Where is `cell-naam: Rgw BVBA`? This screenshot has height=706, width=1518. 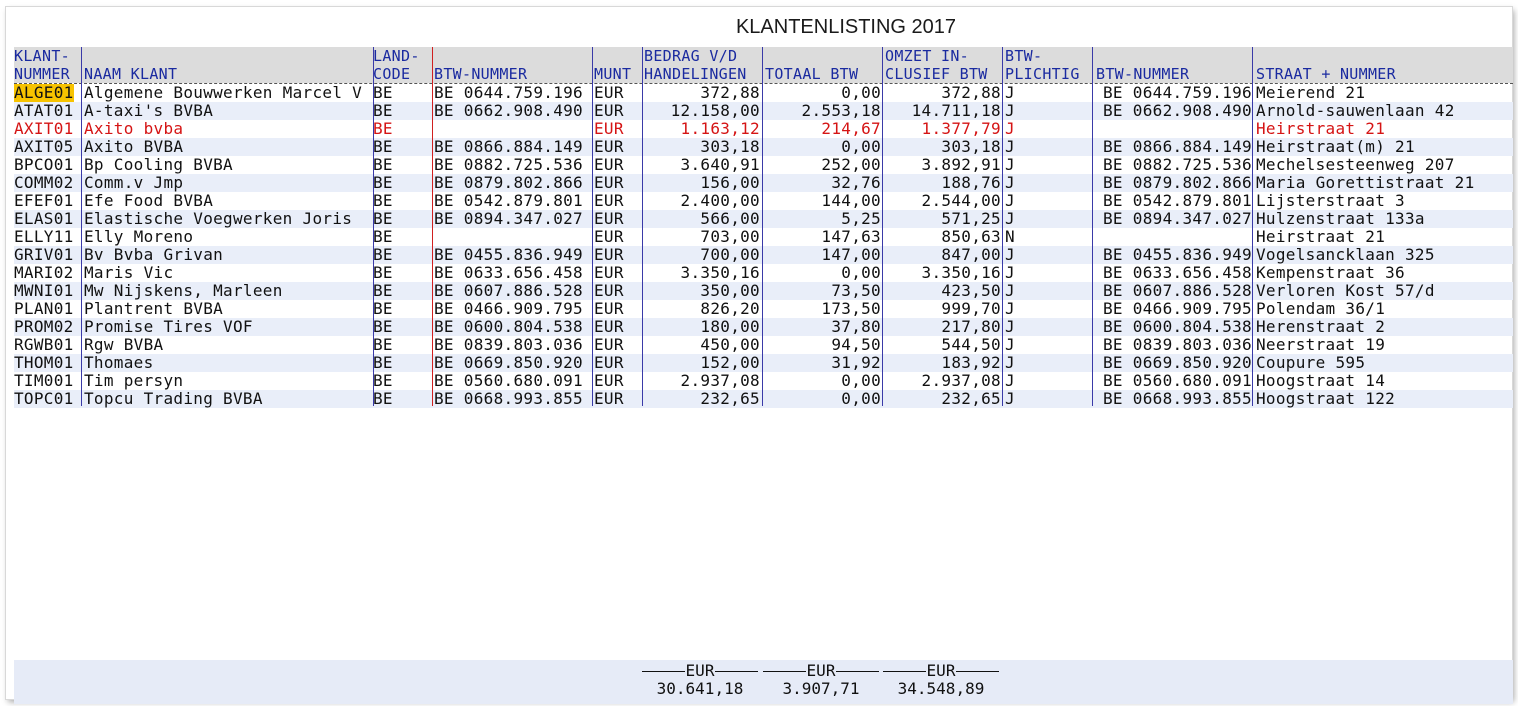
cell-naam: Rgw BVBA is located at coordinates (124, 345).